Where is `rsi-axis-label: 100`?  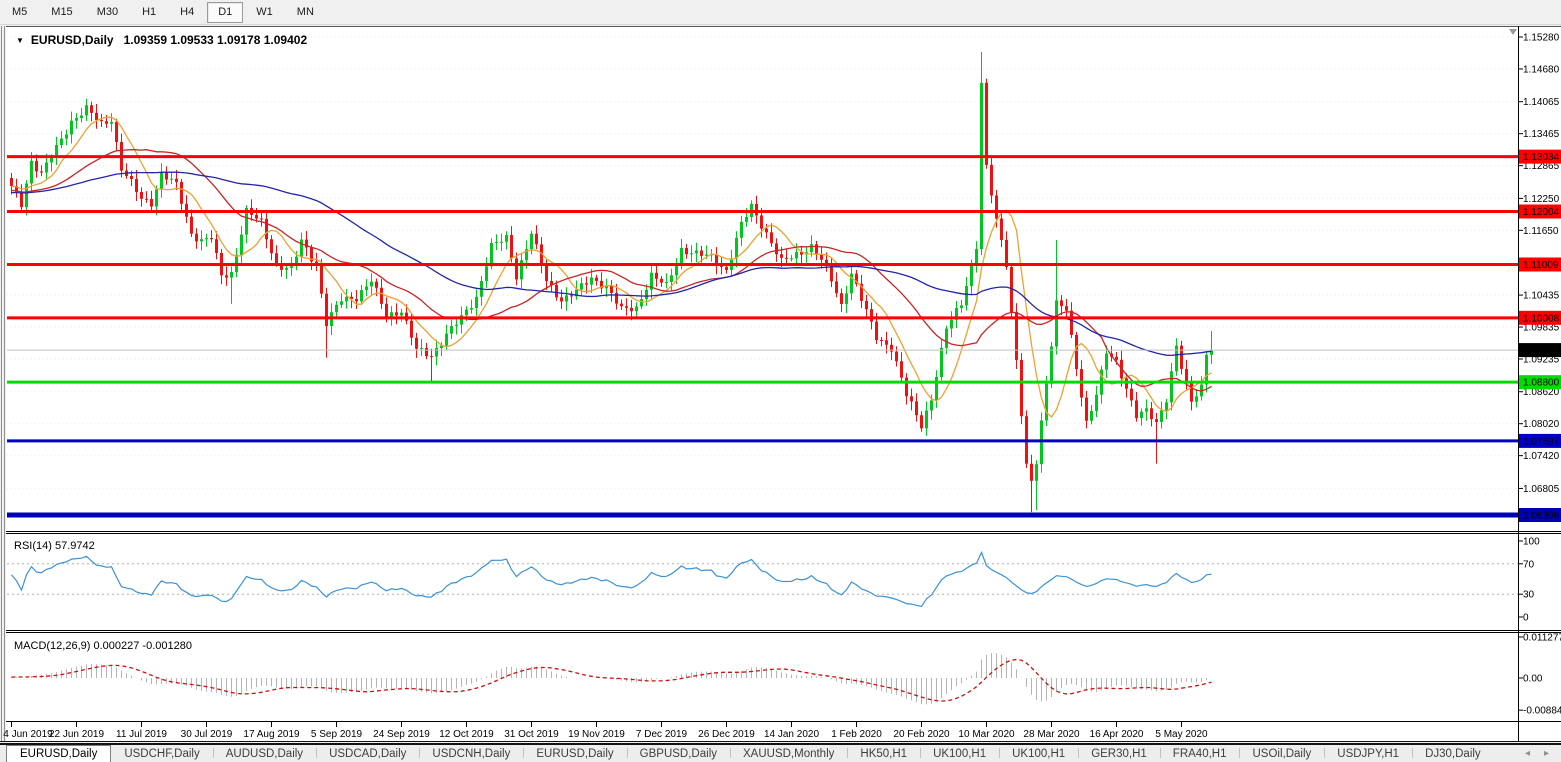
rsi-axis-label: 100 is located at coordinates (1531, 542).